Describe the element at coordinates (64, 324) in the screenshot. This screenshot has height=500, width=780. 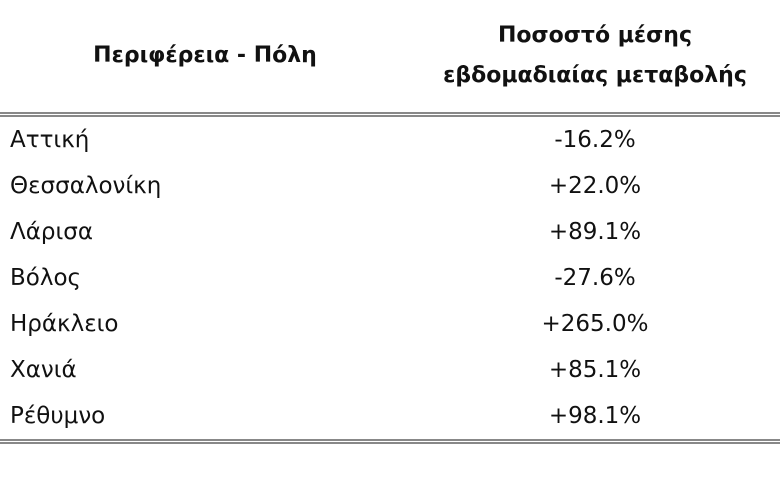
I see `region-cell: Ηράκλειο` at that location.